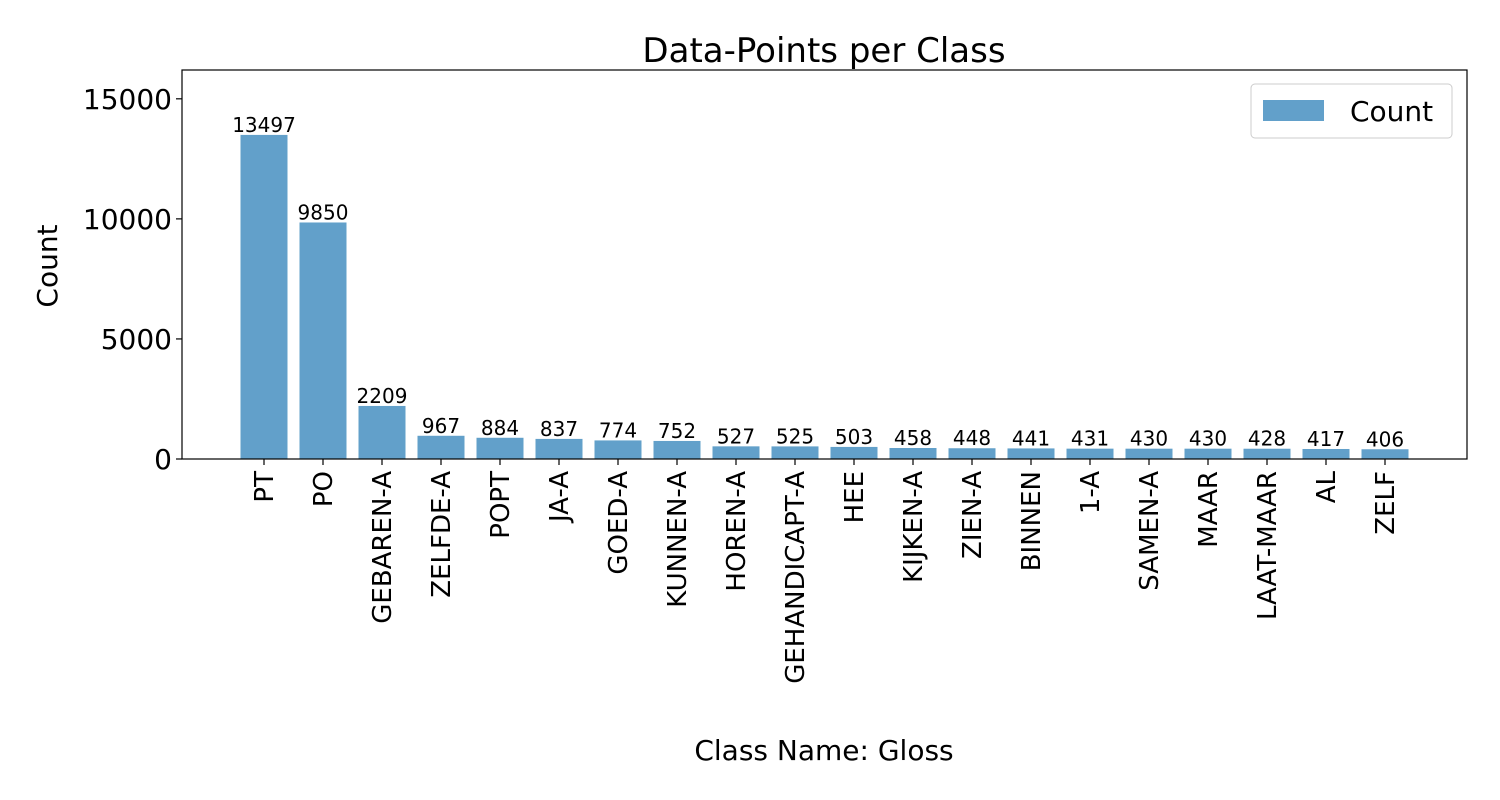 The width and height of the screenshot is (1500, 800). Describe the element at coordinates (973, 515) in the screenshot. I see `x-tick-label: ZIEN-A` at that location.